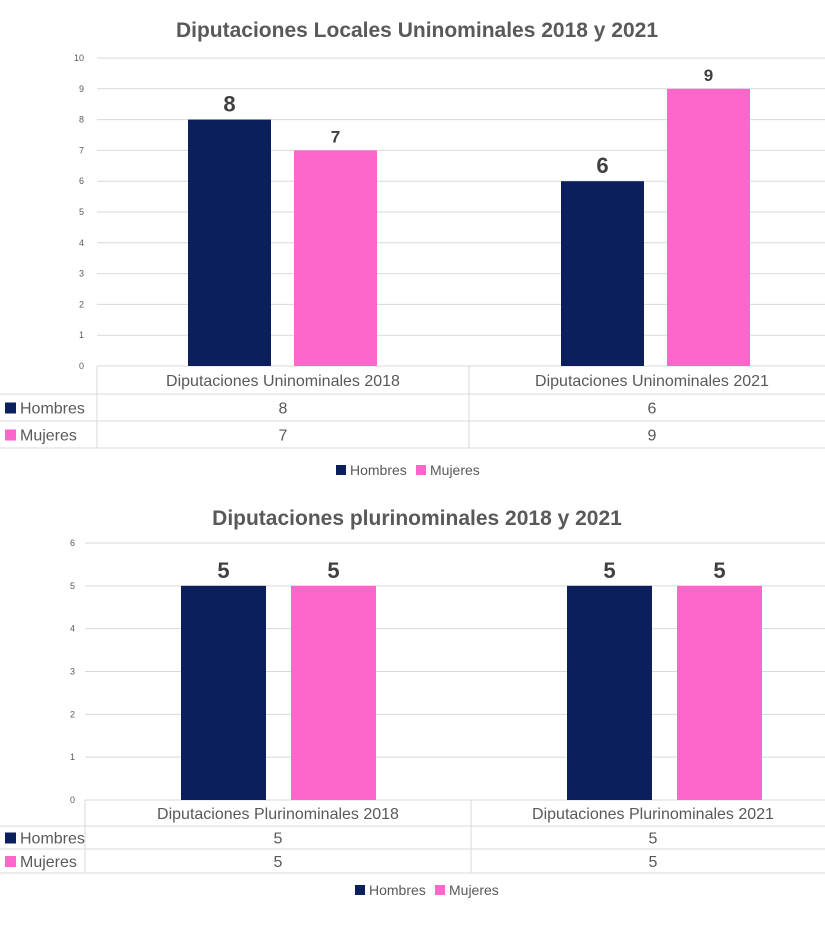  What do you see at coordinates (283, 436) in the screenshot?
I see `table-cell: 7` at bounding box center [283, 436].